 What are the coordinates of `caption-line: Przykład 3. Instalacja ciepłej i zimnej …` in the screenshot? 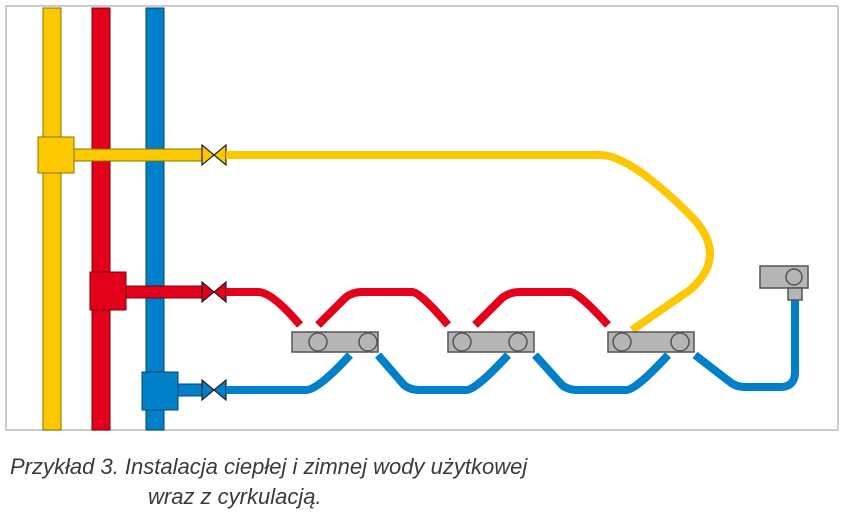 It's located at (269, 466).